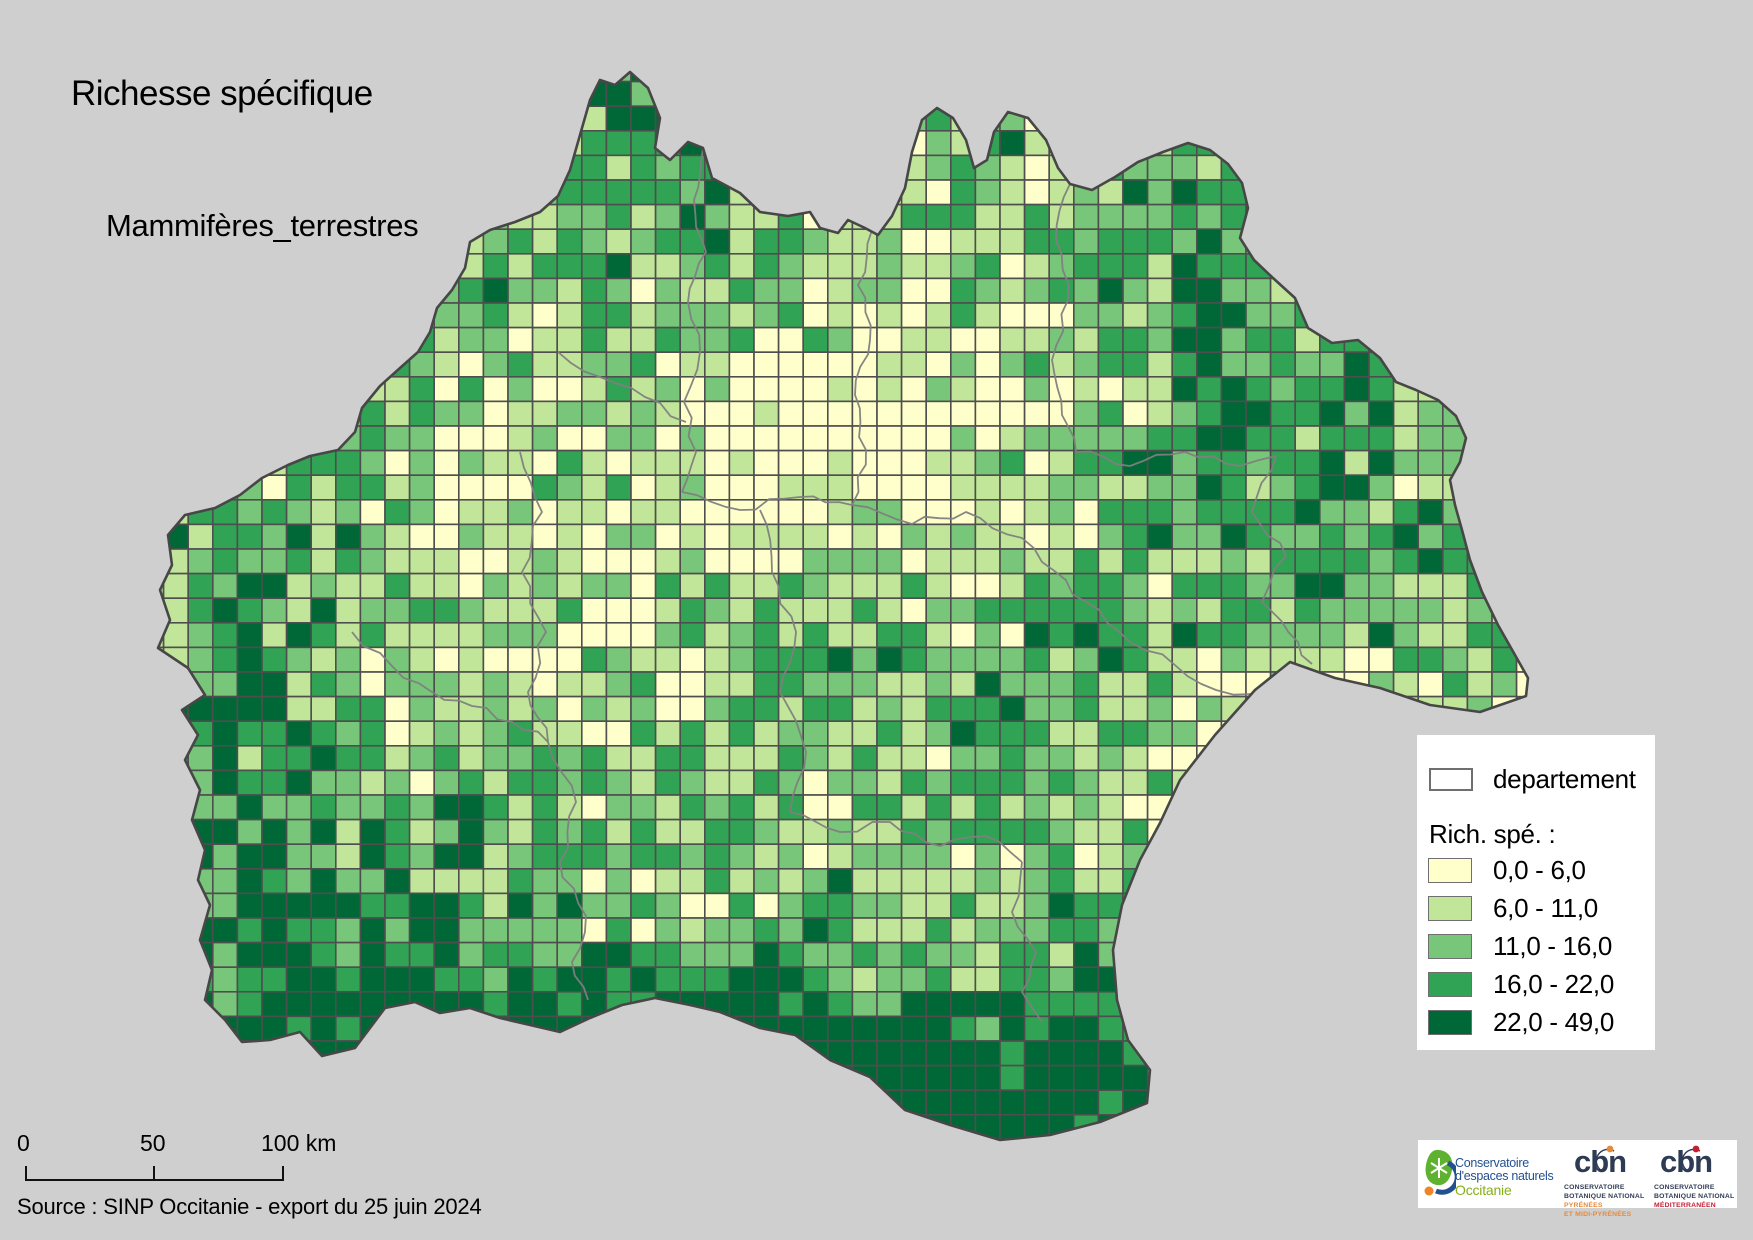 This screenshot has height=1240, width=1753. What do you see at coordinates (1583, 1205) in the screenshot?
I see `cbn-pyr-line3: PYRÉNÉES` at bounding box center [1583, 1205].